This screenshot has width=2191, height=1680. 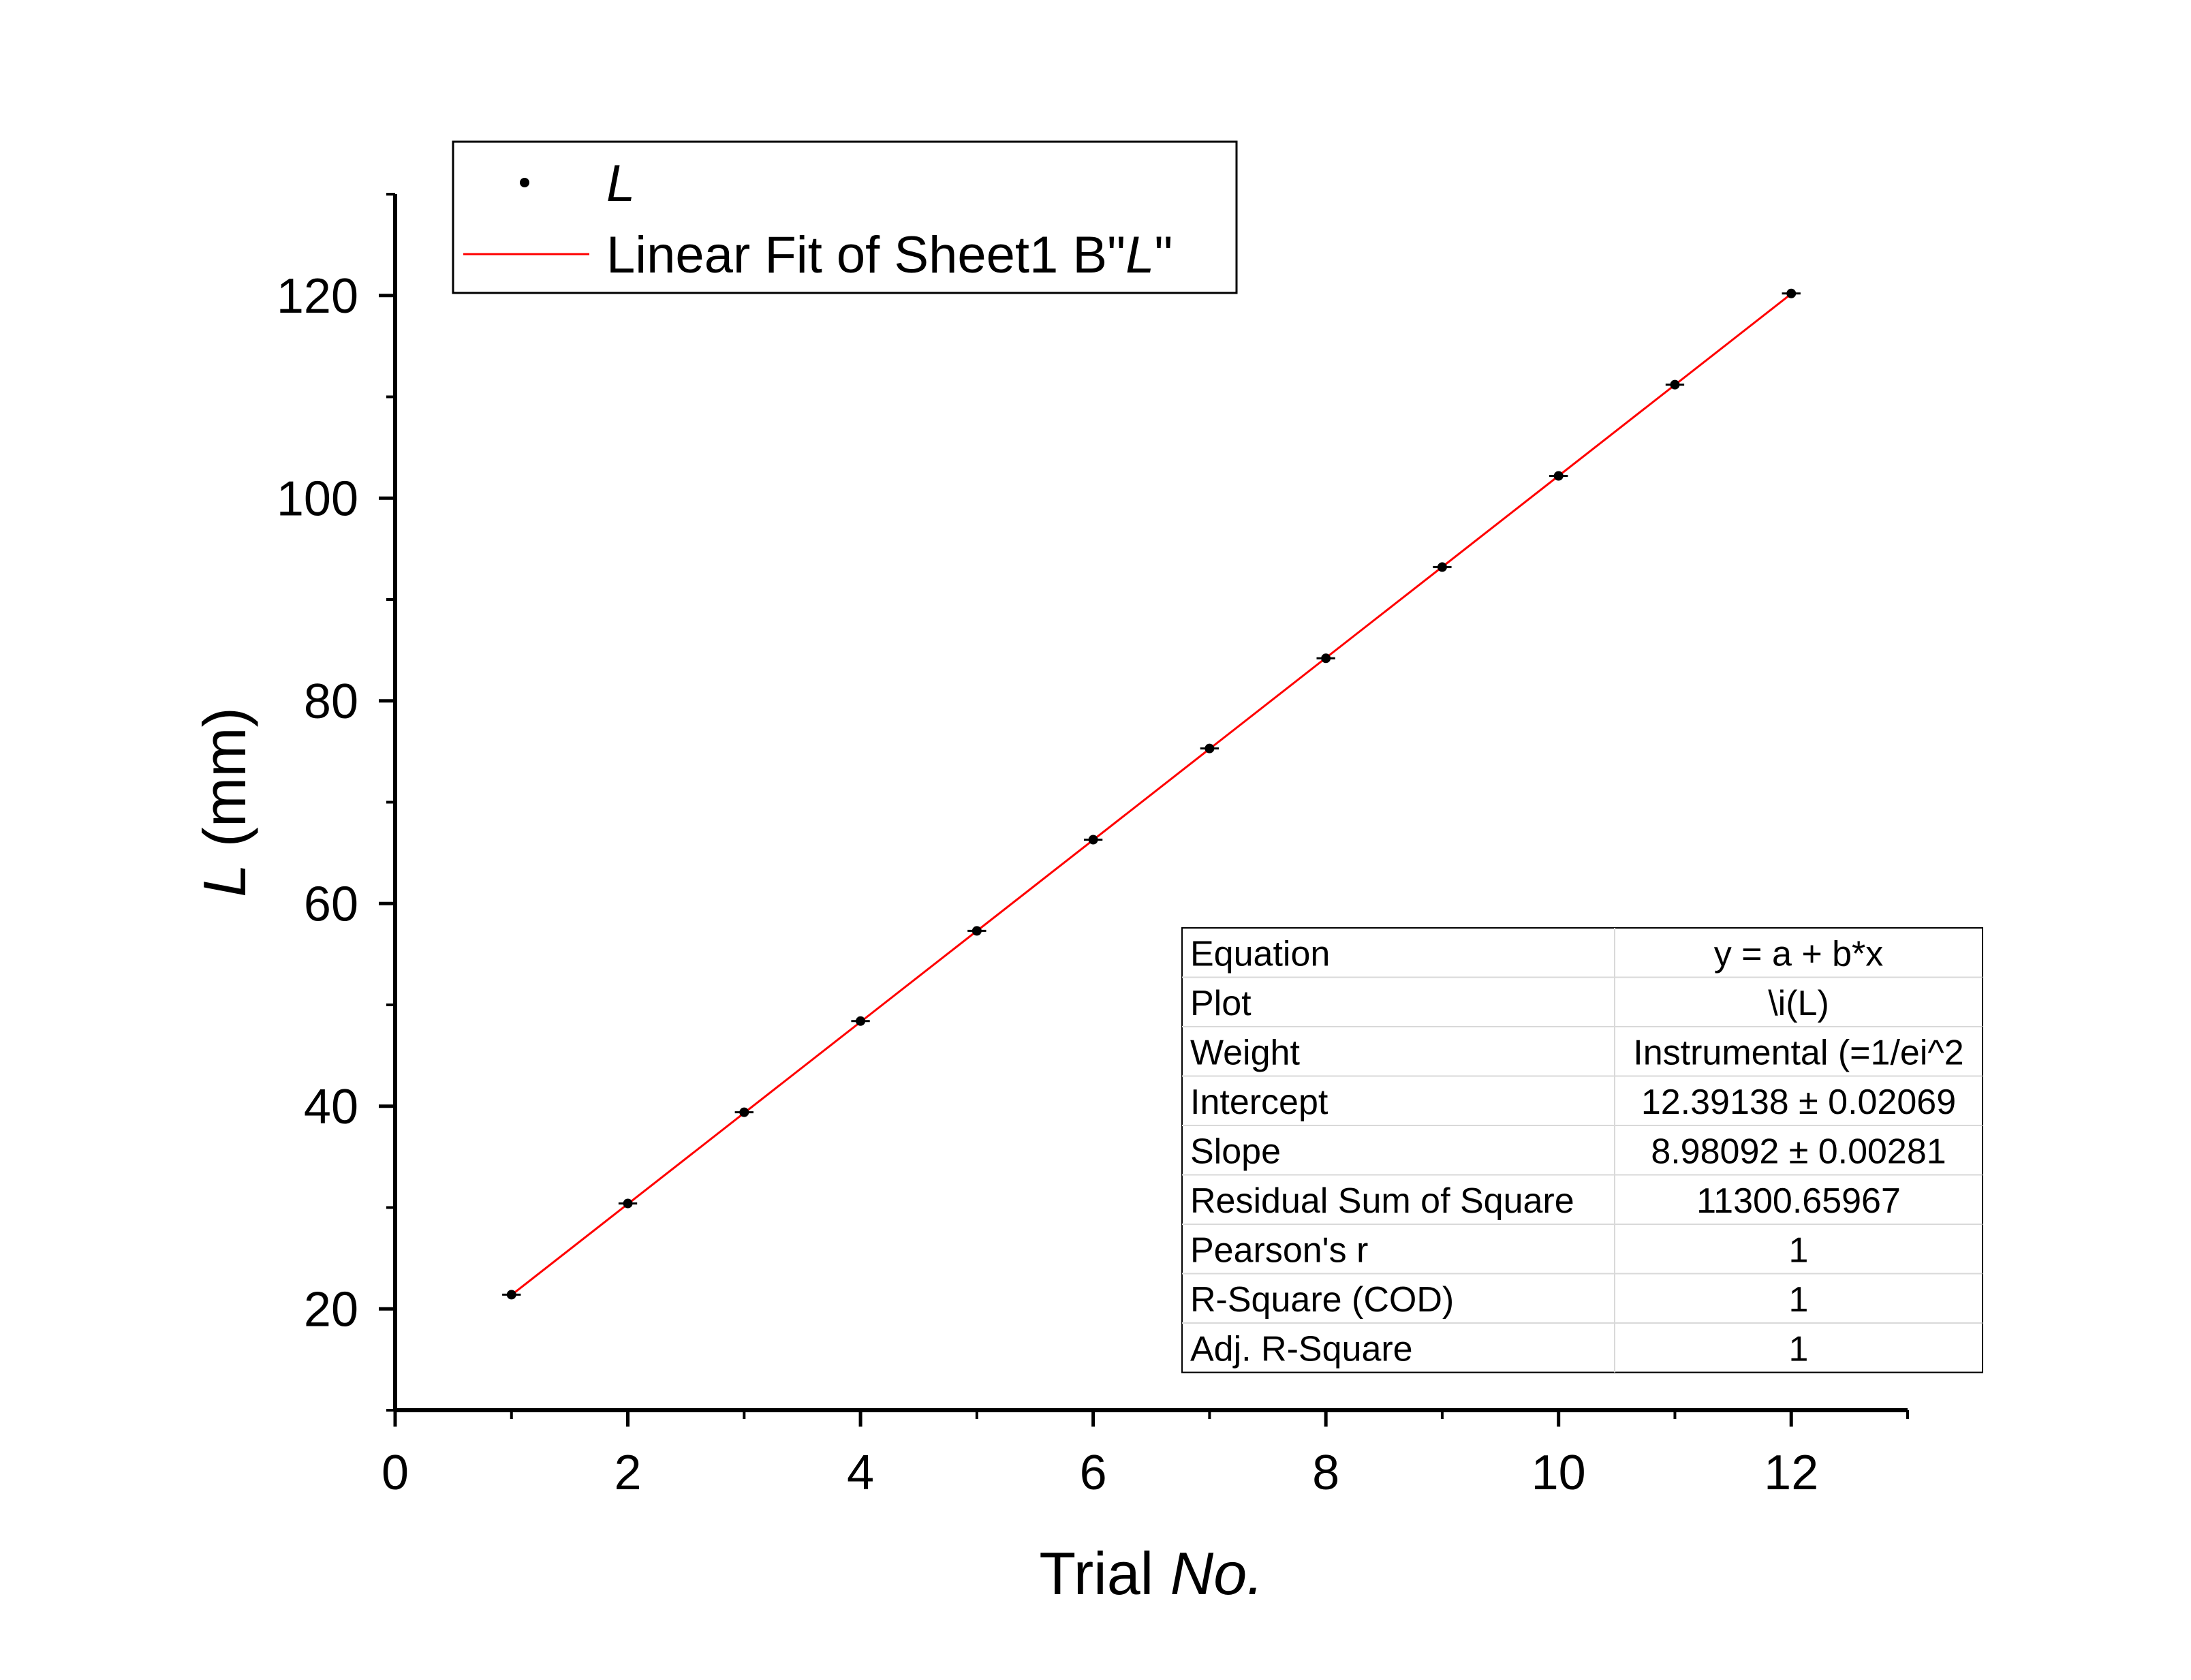 I want to click on fit-table-value: 8.98092 ± 0.00281, so click(x=1798, y=1151).